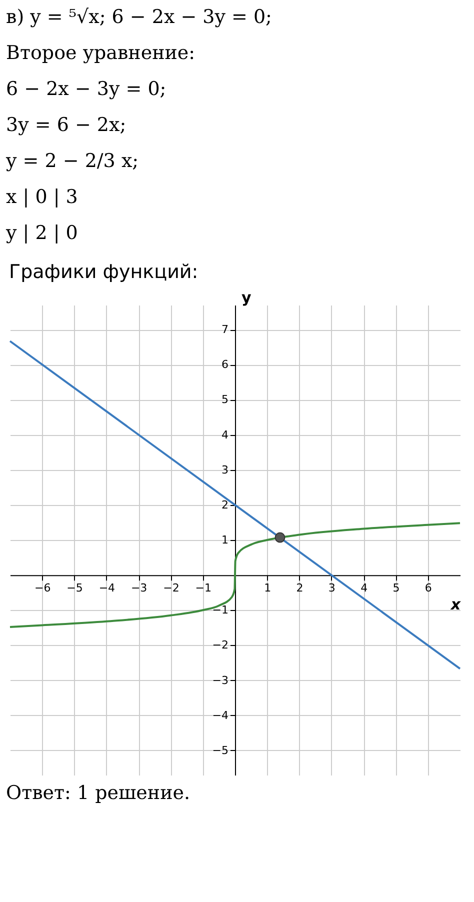 The width and height of the screenshot is (474, 902). What do you see at coordinates (235, 575) in the screenshot?
I see `line-series` at bounding box center [235, 575].